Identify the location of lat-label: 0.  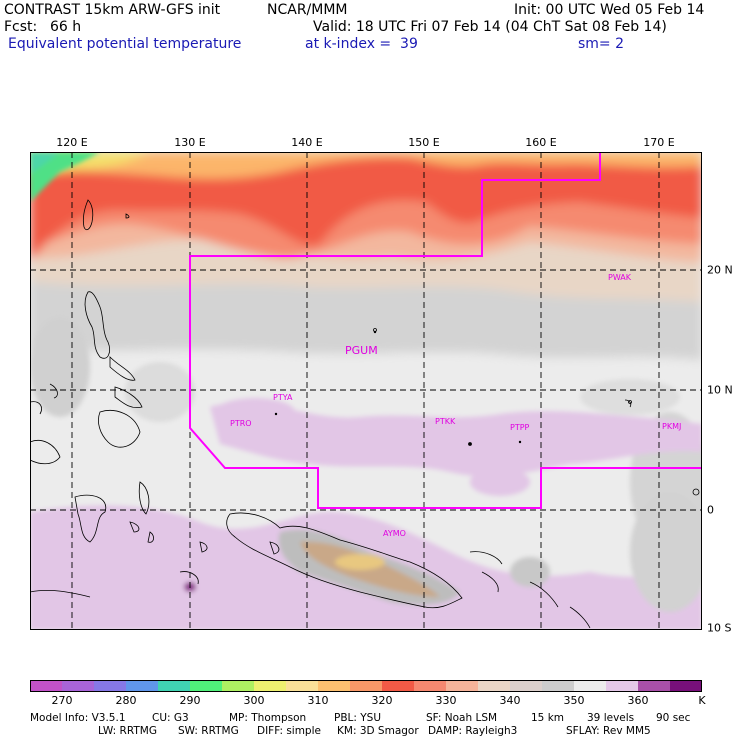
(710, 510).